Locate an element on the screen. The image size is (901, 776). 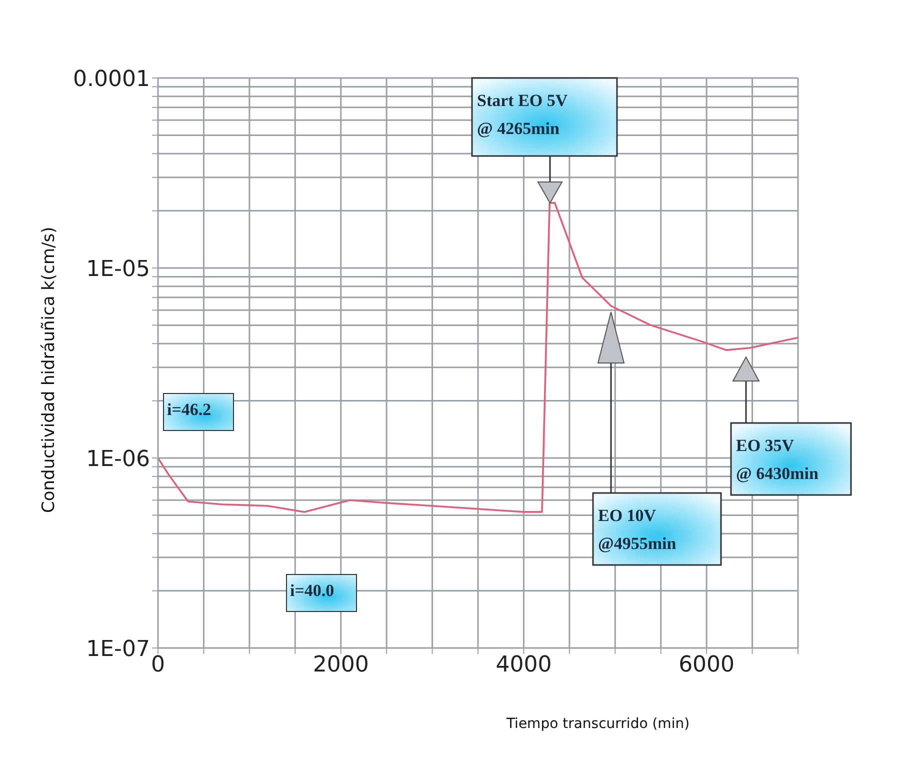
y-tick-label: 1E-05 is located at coordinates (118, 269).